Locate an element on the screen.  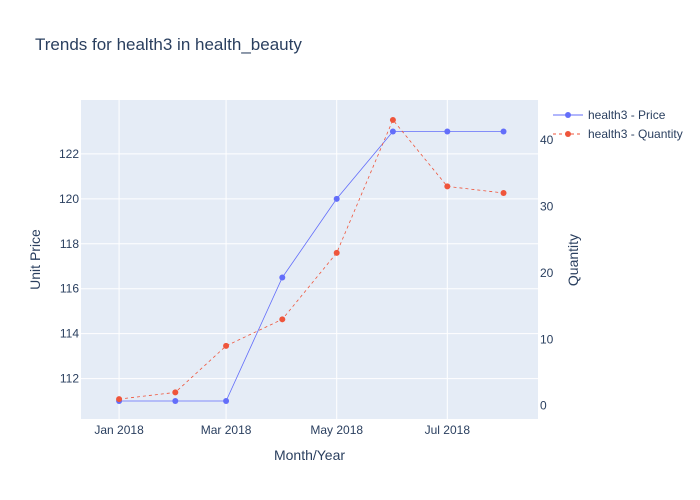
y2-tick-label: 20 is located at coordinates (547, 273).